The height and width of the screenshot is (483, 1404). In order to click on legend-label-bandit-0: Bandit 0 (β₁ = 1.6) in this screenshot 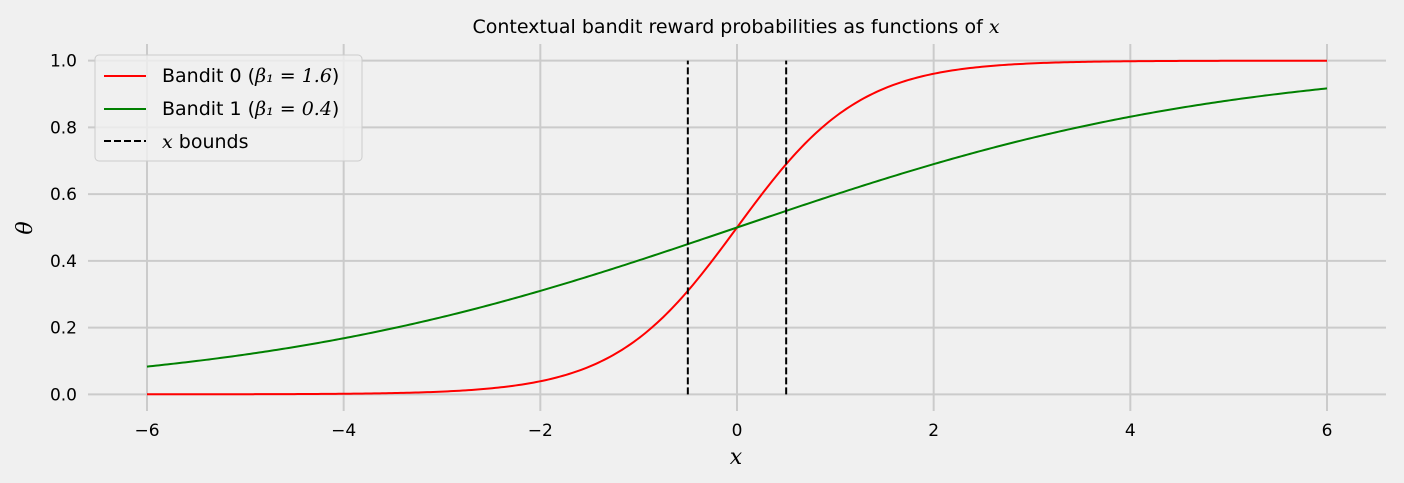, I will do `click(250, 76)`.